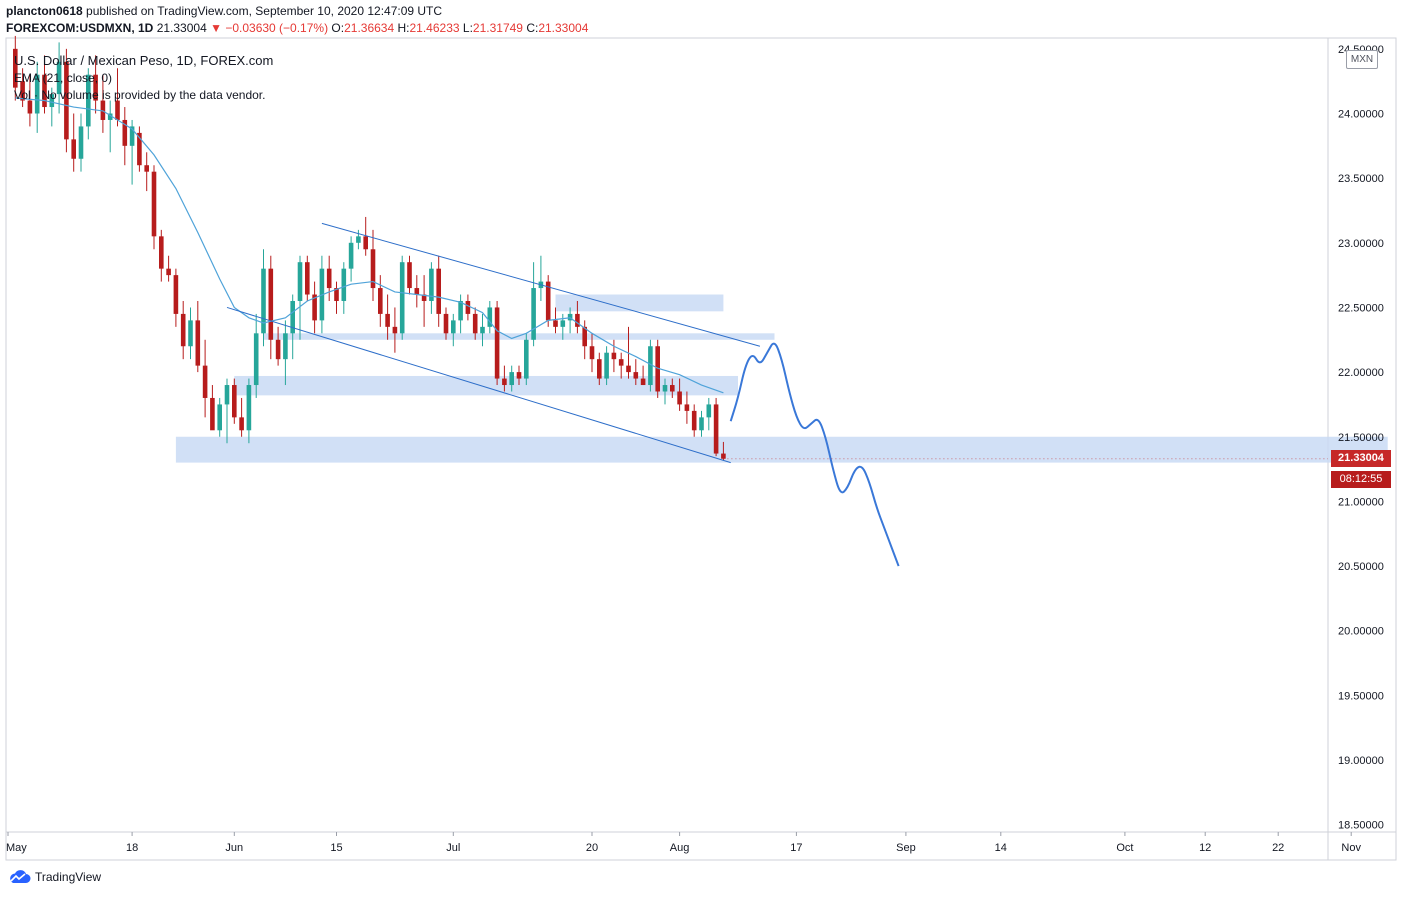 The image size is (1403, 898). Describe the element at coordinates (44, 11) in the screenshot. I see `author-name: plancton0618` at that location.